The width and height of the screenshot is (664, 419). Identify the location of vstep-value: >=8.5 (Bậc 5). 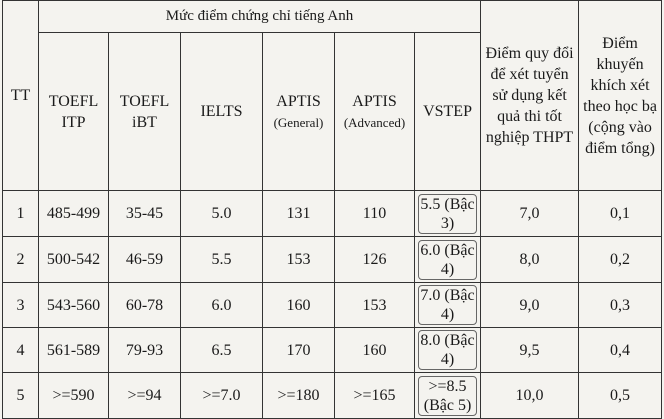
(448, 395).